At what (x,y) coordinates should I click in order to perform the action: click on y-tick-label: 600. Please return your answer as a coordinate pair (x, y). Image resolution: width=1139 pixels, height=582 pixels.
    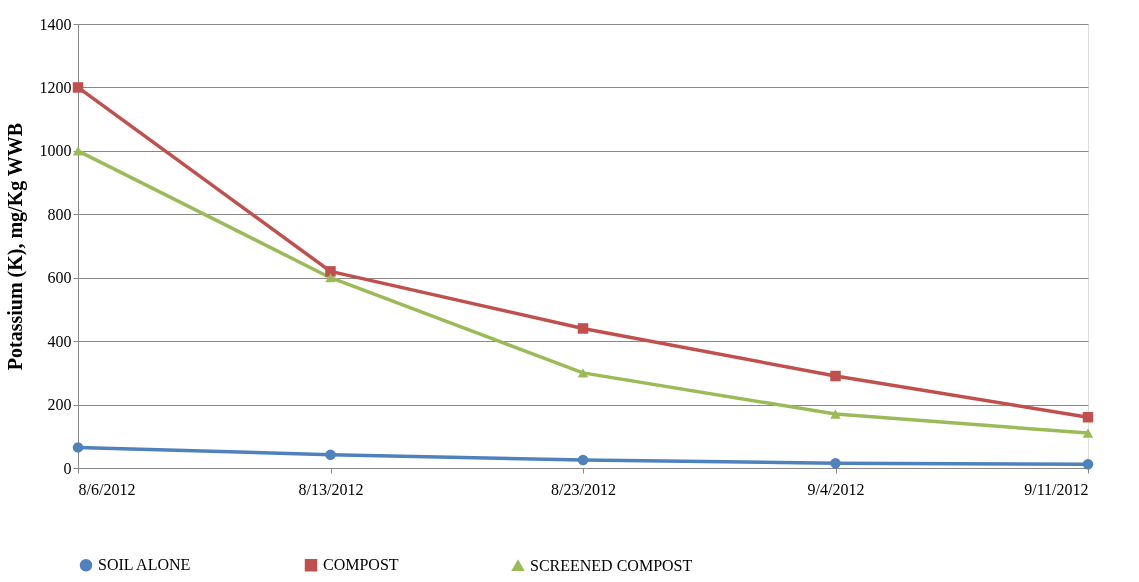
    Looking at the image, I should click on (59, 278).